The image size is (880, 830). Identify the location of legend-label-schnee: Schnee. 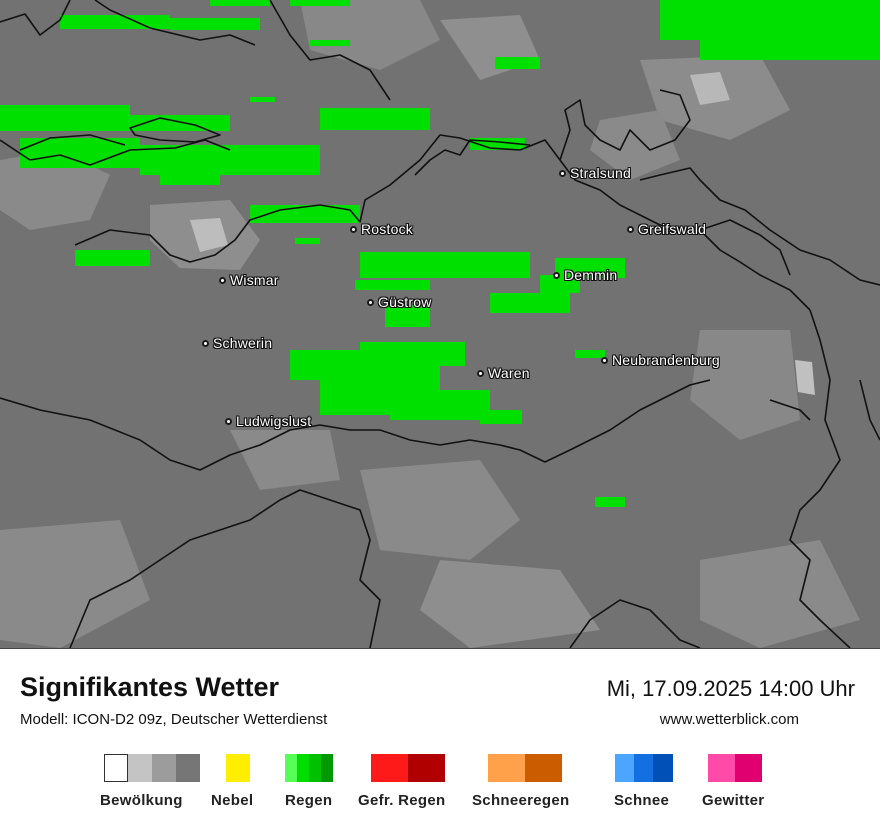
(642, 800).